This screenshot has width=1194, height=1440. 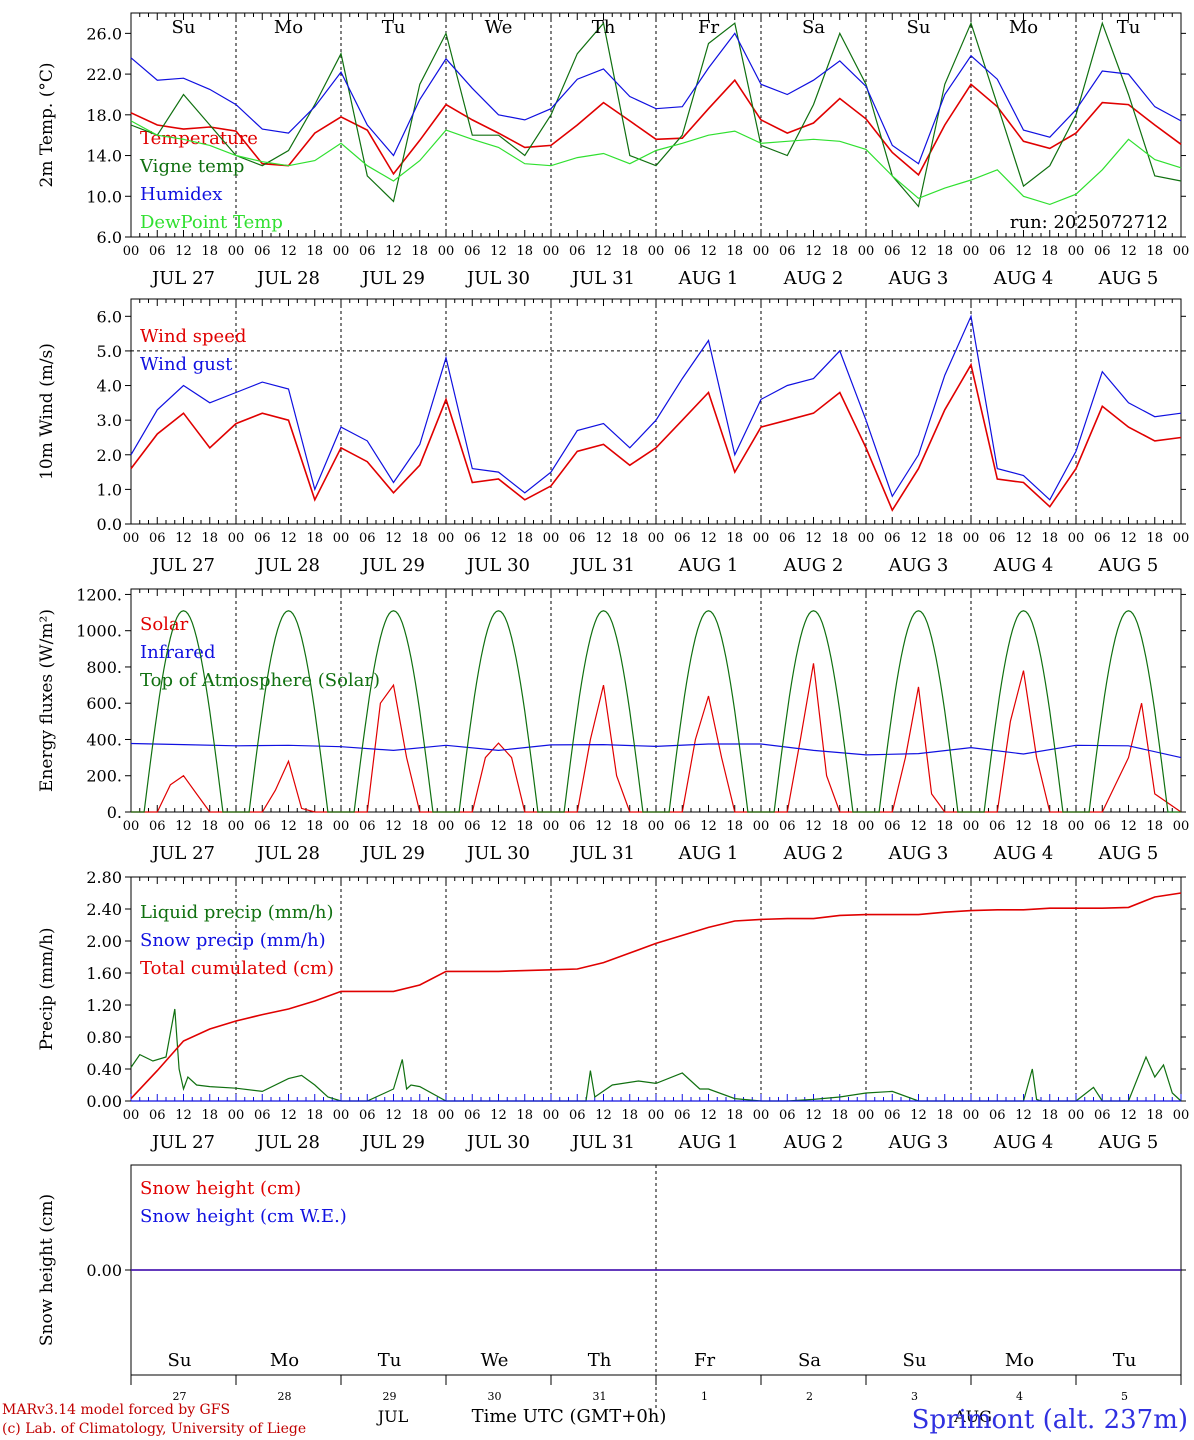 What do you see at coordinates (47, 1270) in the screenshot?
I see `y-axis-label: Snow height (cm)` at bounding box center [47, 1270].